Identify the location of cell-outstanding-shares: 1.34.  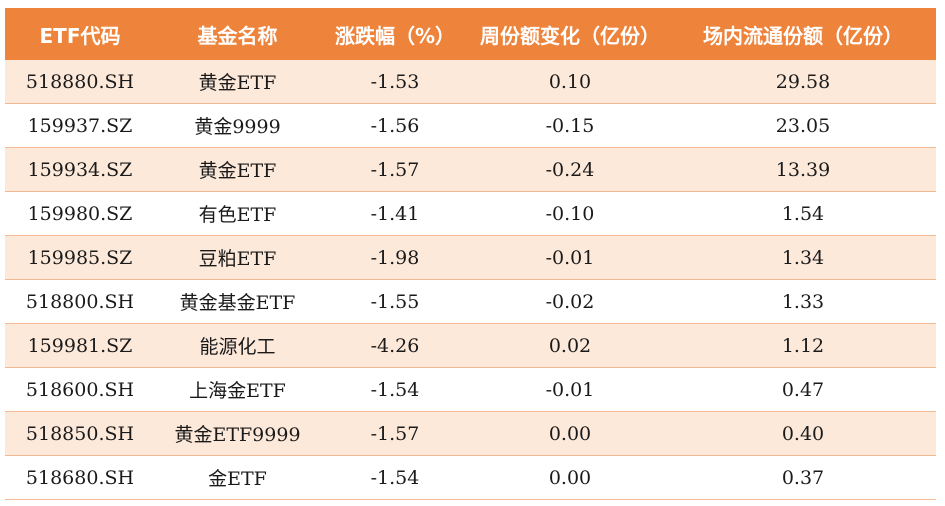
(803, 257).